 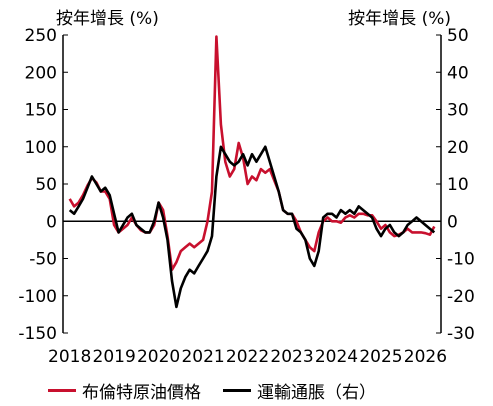 I want to click on x-tick-label: 2018, so click(x=69, y=357).